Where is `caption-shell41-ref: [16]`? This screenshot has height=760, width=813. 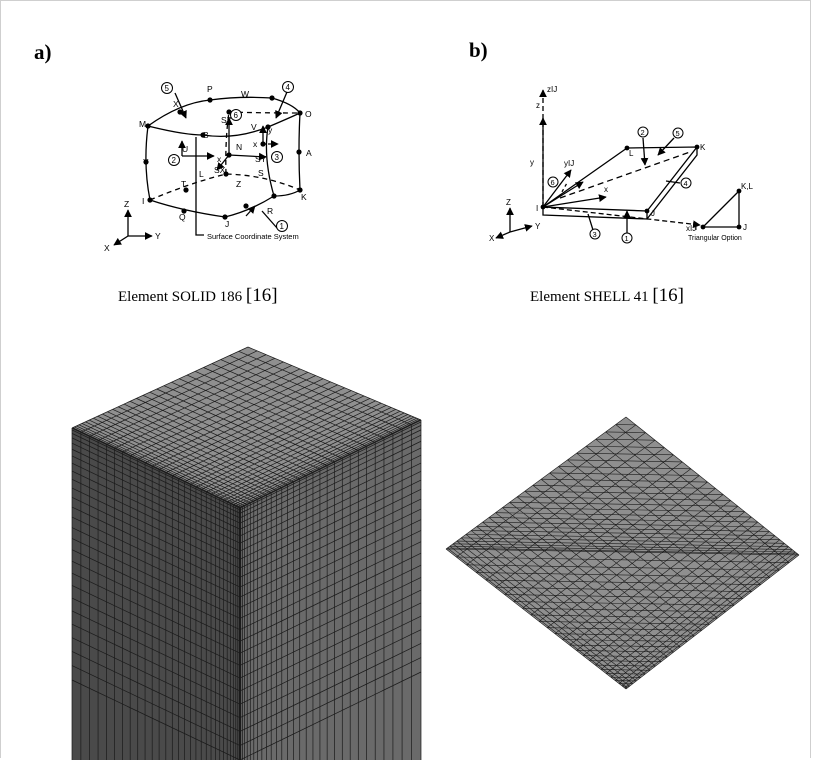 caption-shell41-ref: [16] is located at coordinates (668, 295).